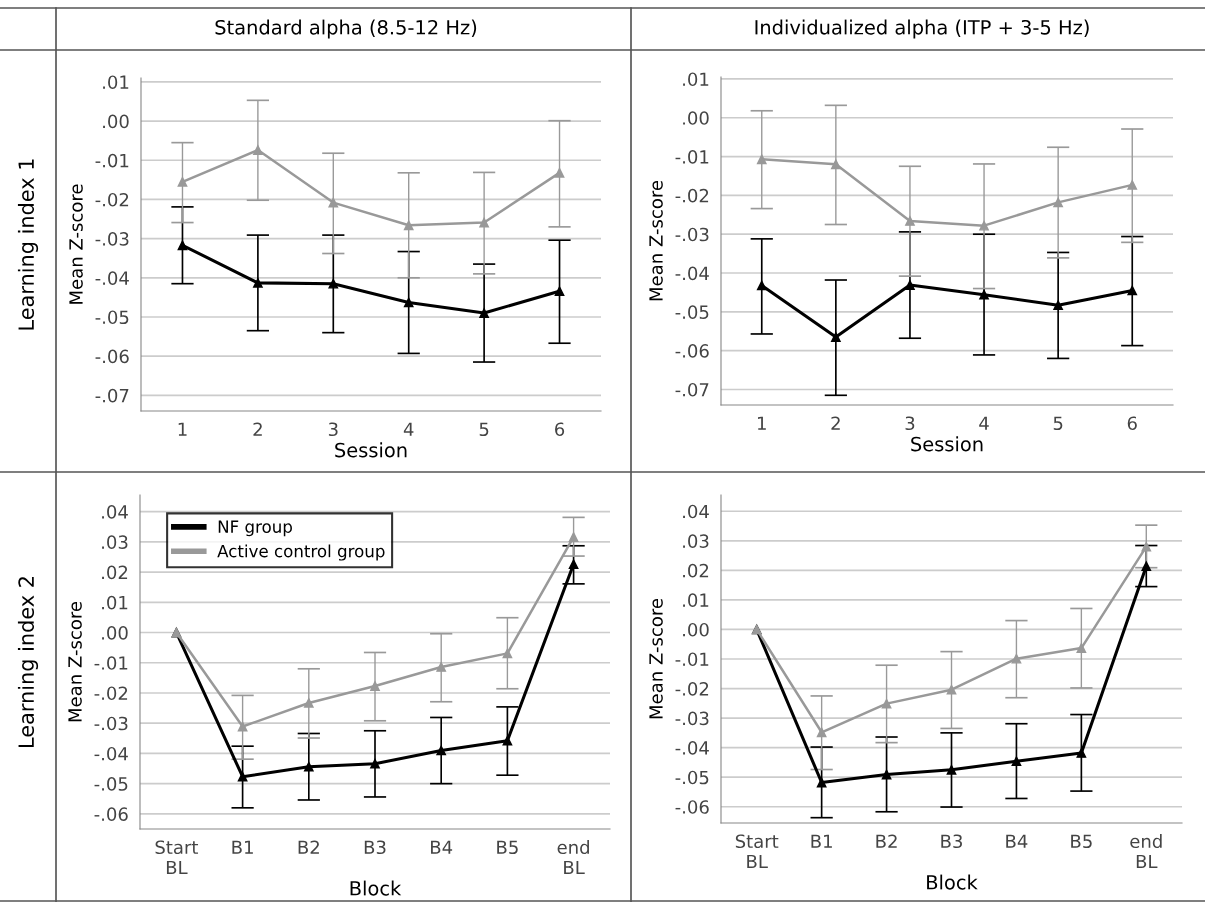 The width and height of the screenshot is (1205, 902). What do you see at coordinates (301, 552) in the screenshot?
I see `legend-label: Active control group` at bounding box center [301, 552].